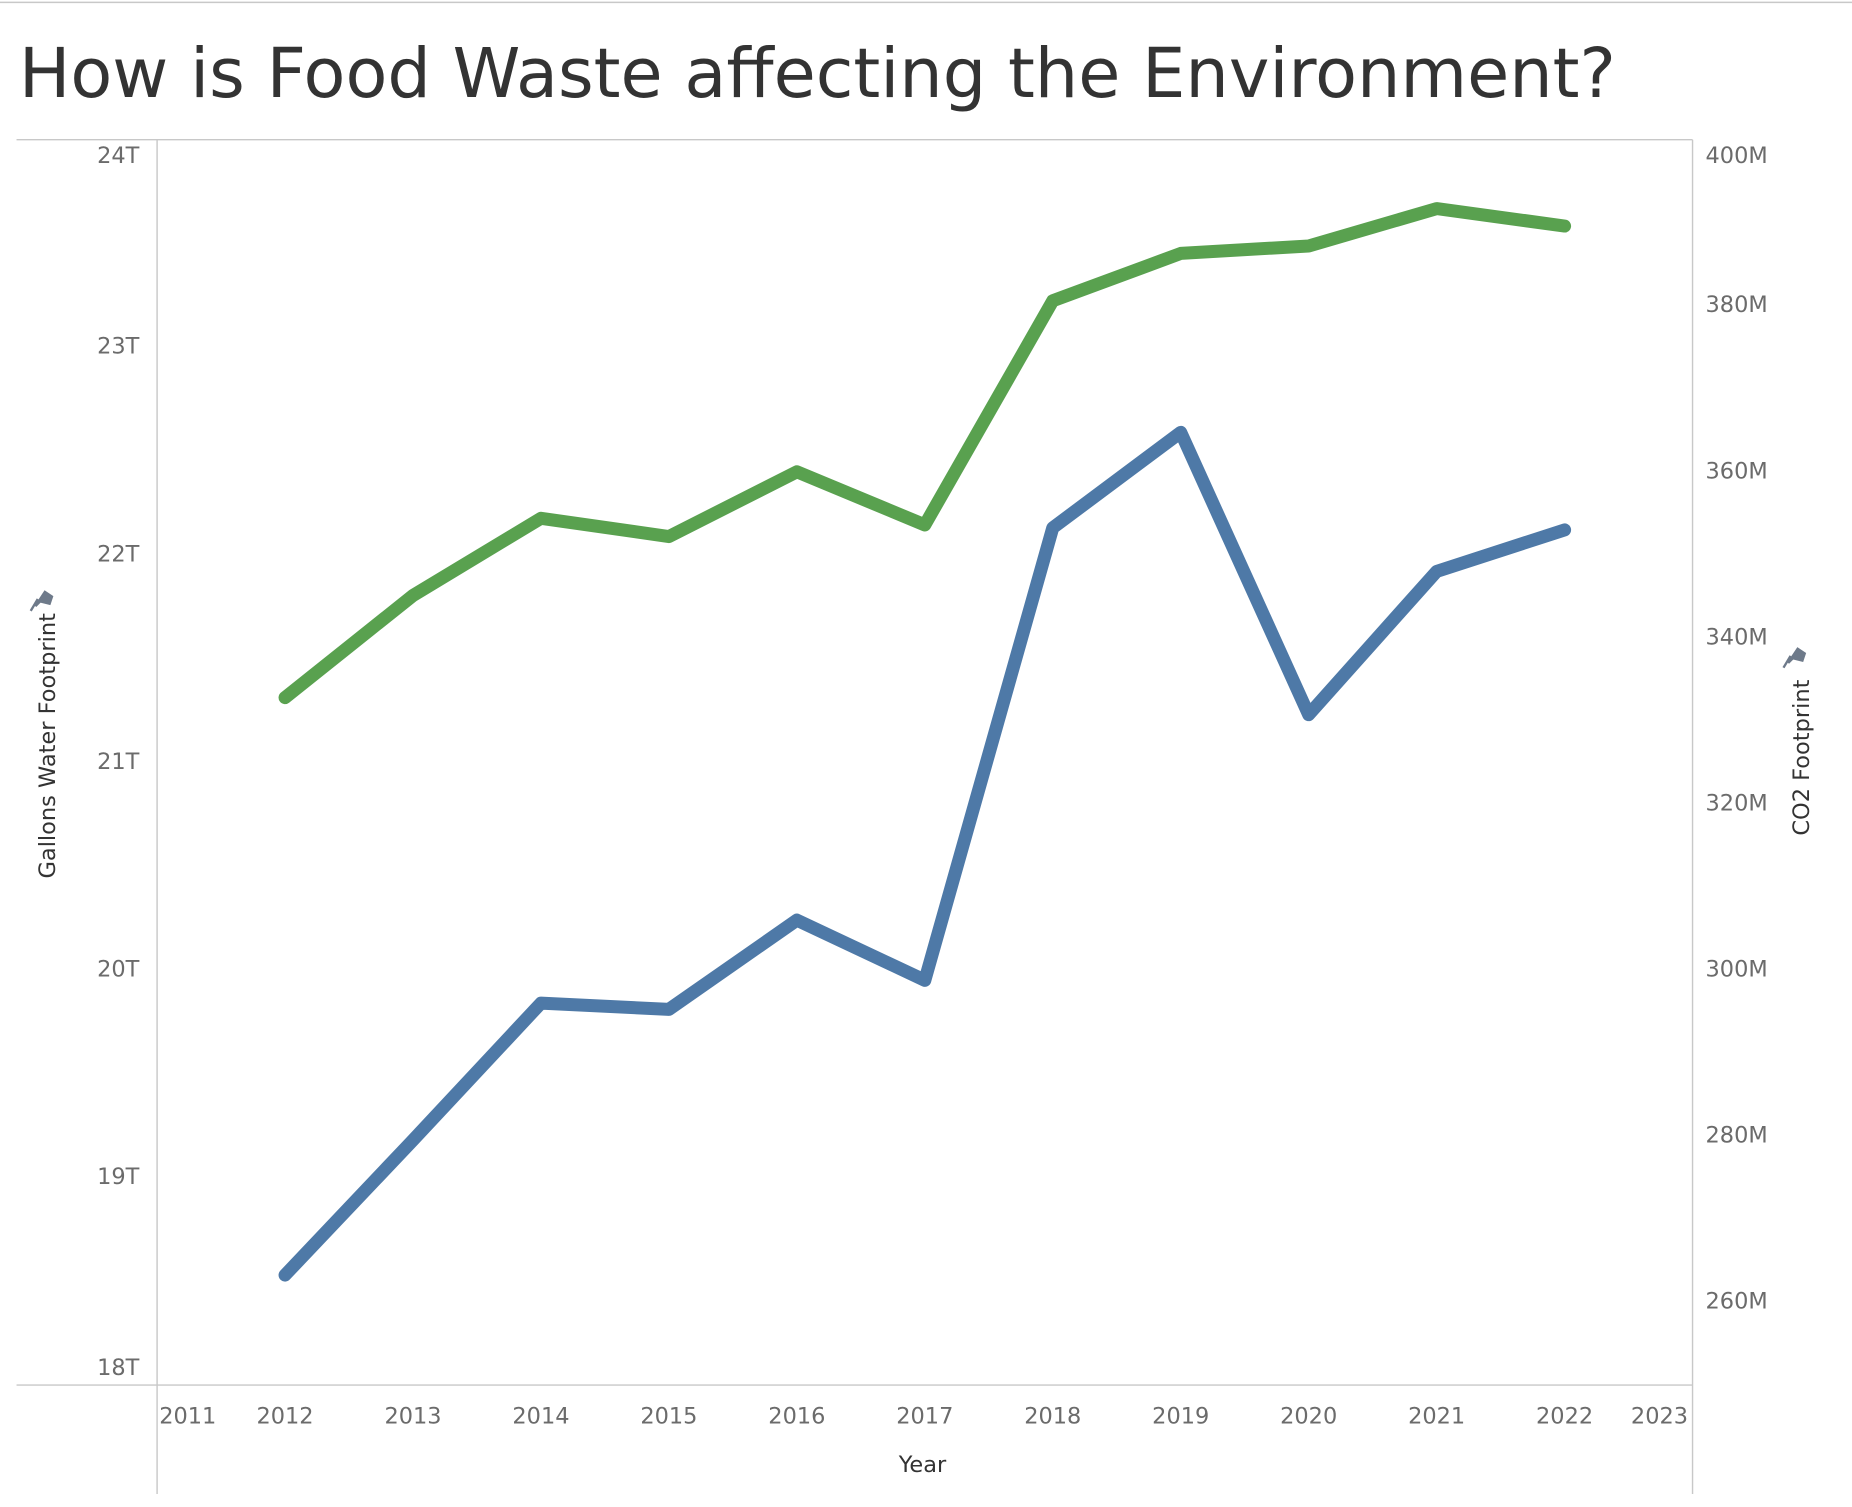  Describe the element at coordinates (1737, 803) in the screenshot. I see `y2-tick-label: 320M` at that location.